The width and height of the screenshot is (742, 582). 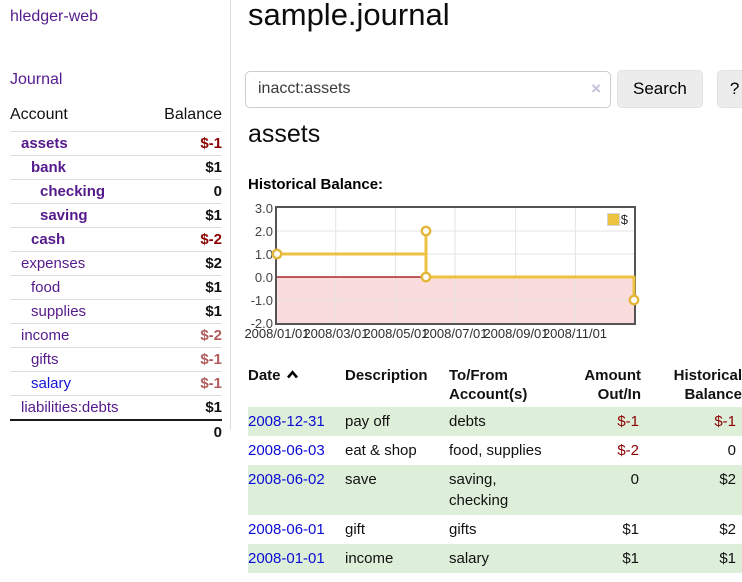 I want to click on transaction-description: income, so click(x=397, y=558).